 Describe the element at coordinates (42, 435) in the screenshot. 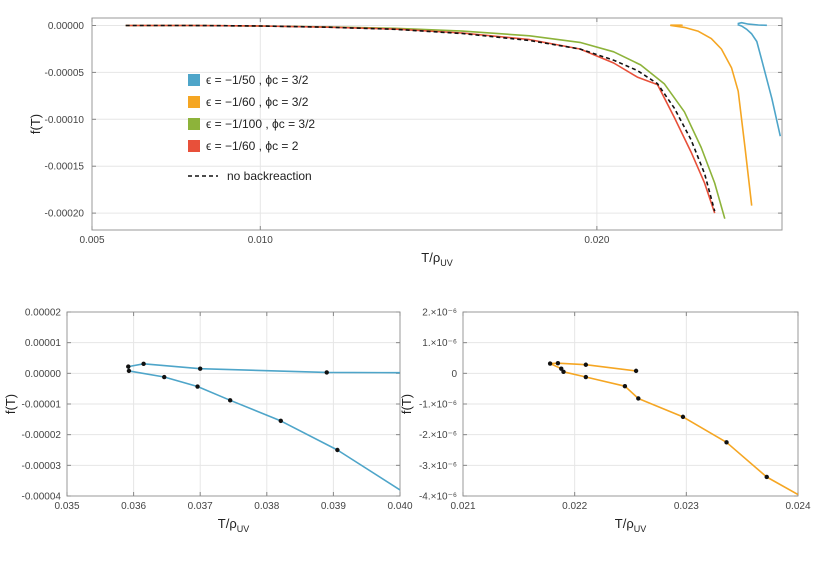

I see `y-tick-label: -0.00002` at that location.